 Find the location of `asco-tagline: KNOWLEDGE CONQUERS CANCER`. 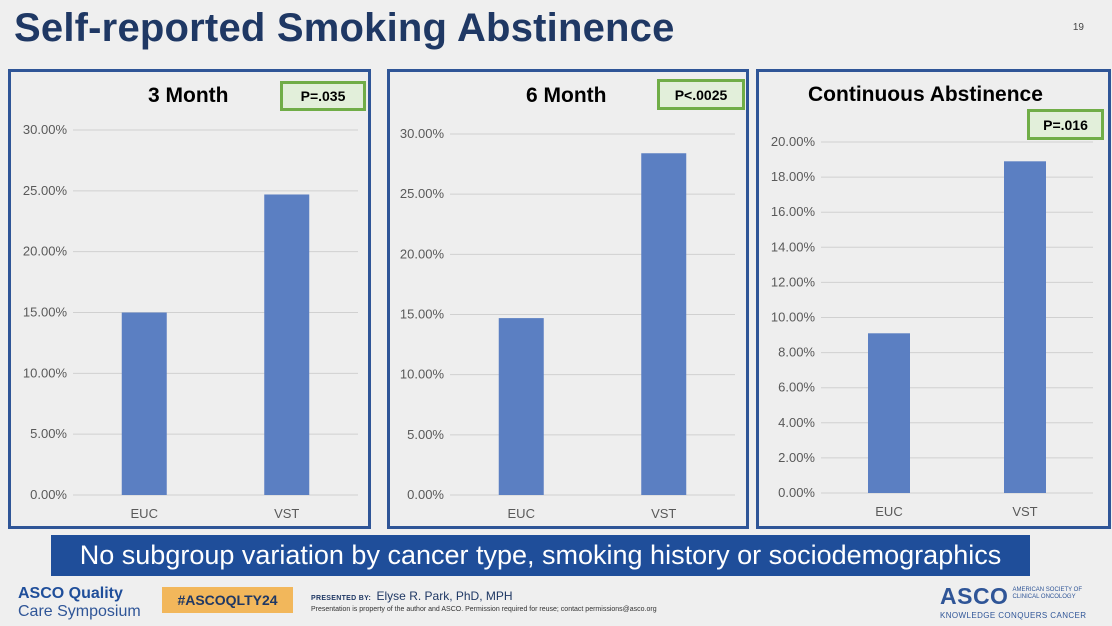

asco-tagline: KNOWLEDGE CONQUERS CANCER is located at coordinates (1013, 615).